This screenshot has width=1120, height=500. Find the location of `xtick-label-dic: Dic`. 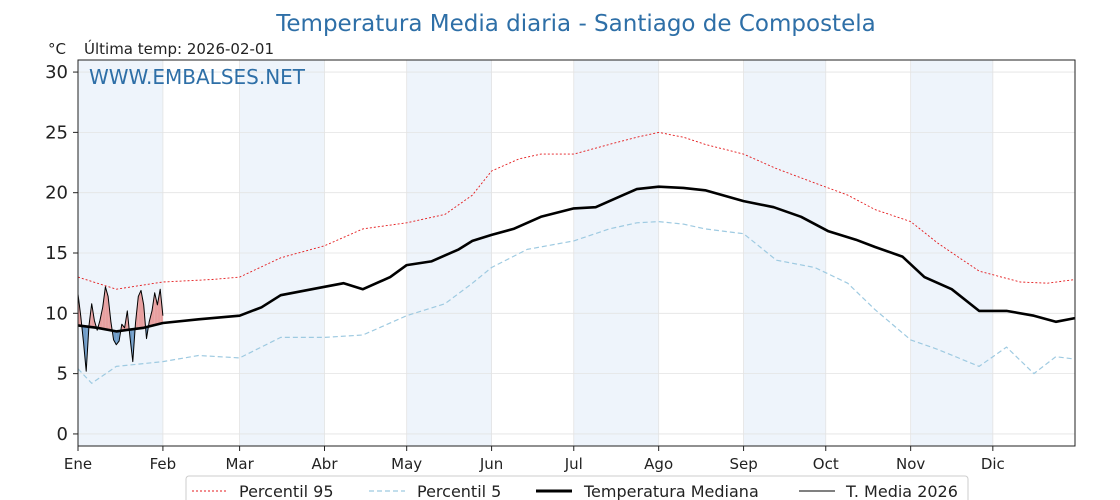

xtick-label-dic: Dic is located at coordinates (993, 464).